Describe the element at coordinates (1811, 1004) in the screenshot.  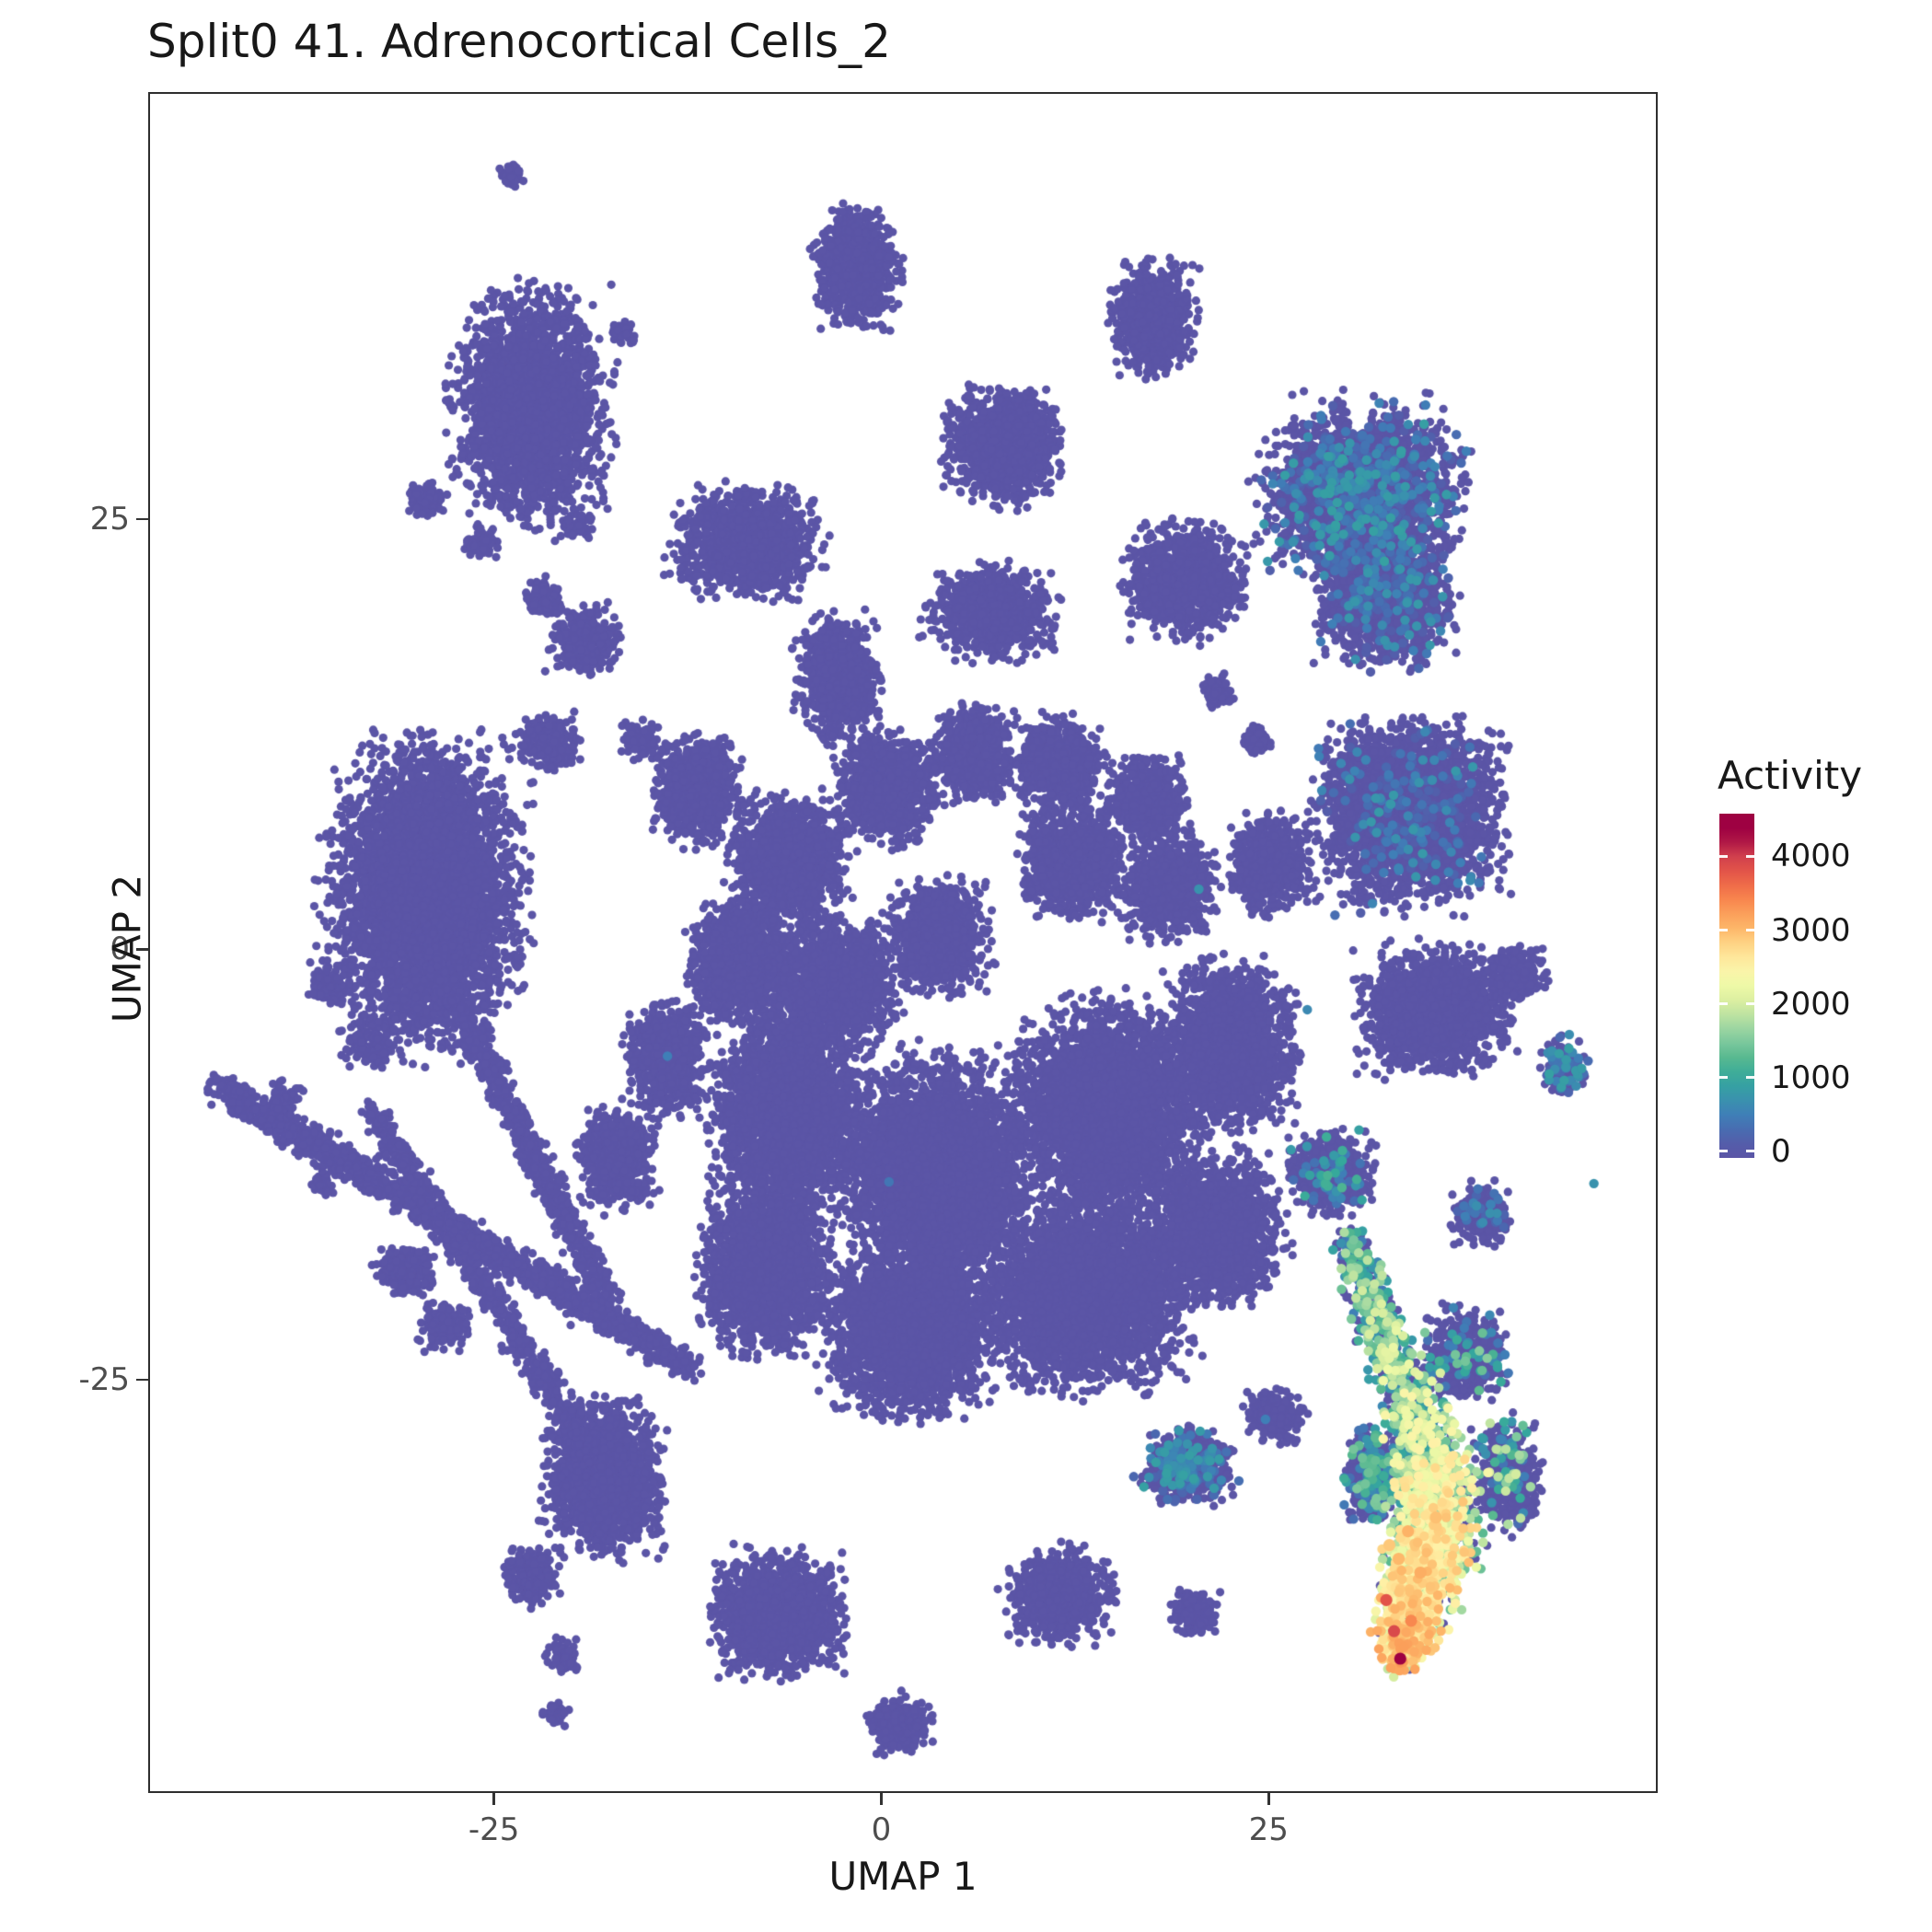
I see `legend-tick-label: 2000` at that location.